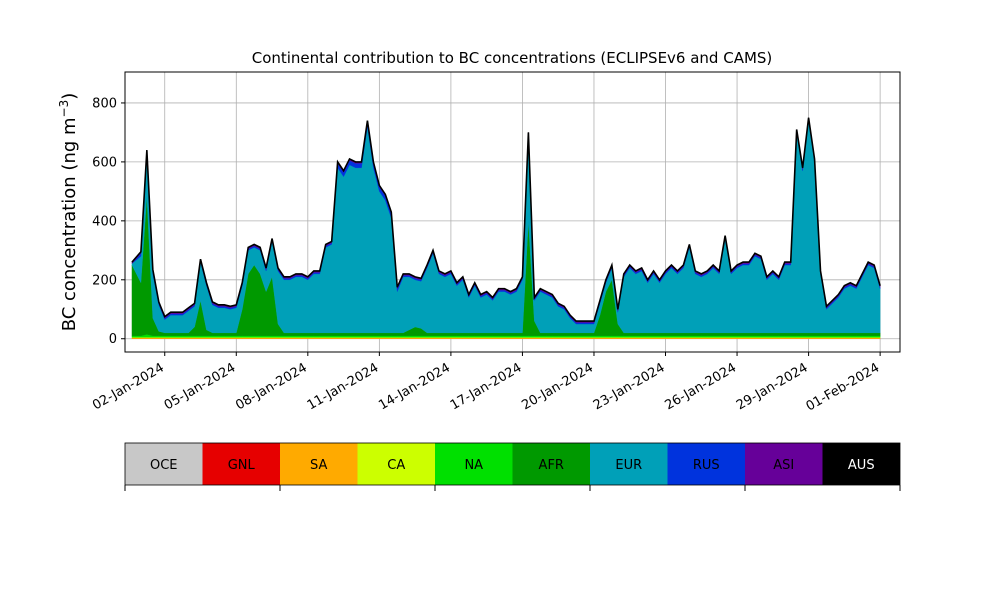  I want to click on y-axis-label-superscript: −3, so click(64, 109).